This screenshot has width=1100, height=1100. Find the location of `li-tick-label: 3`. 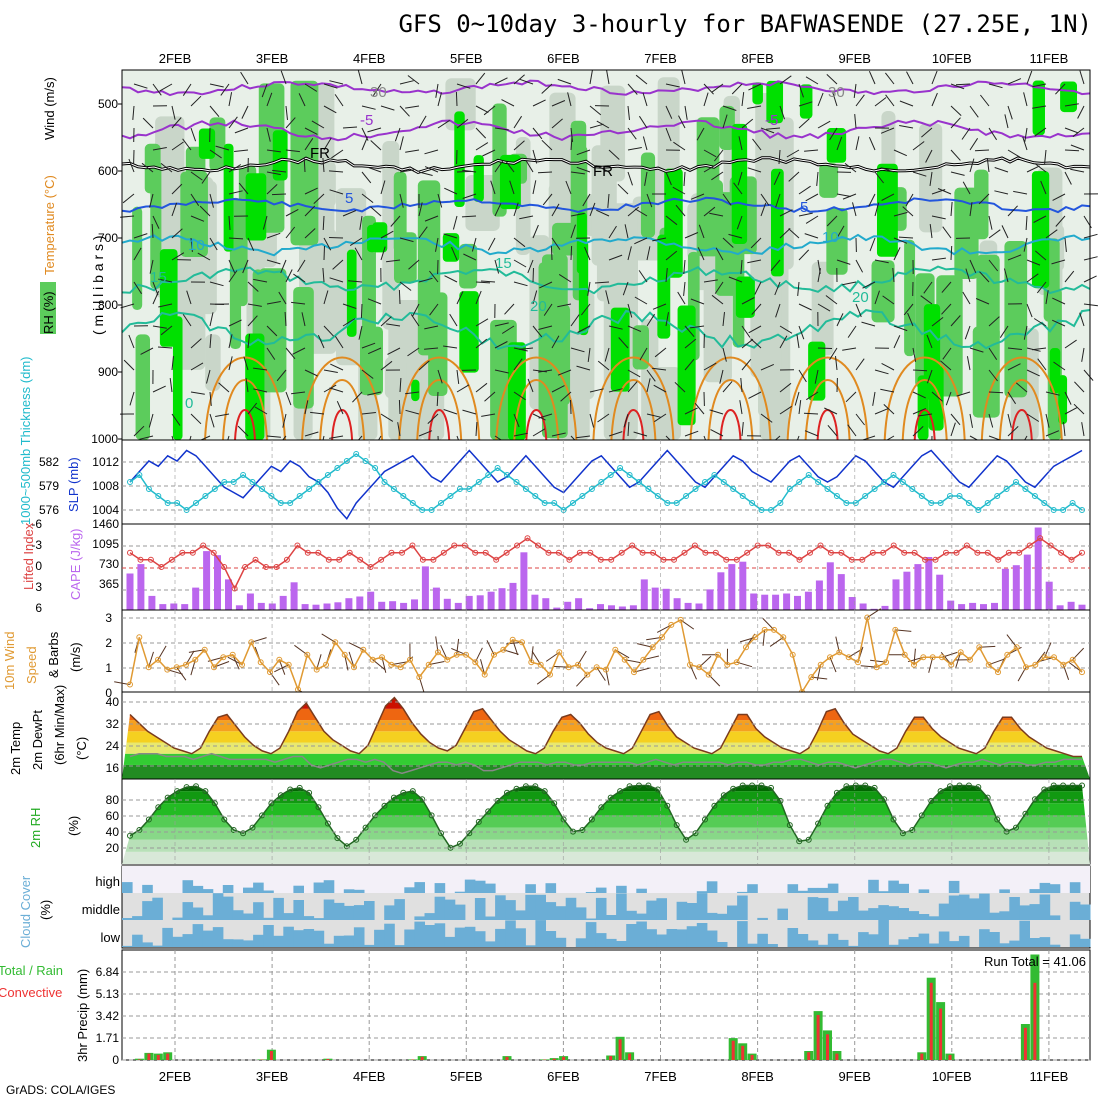

li-tick-label: 3 is located at coordinates (38, 587).